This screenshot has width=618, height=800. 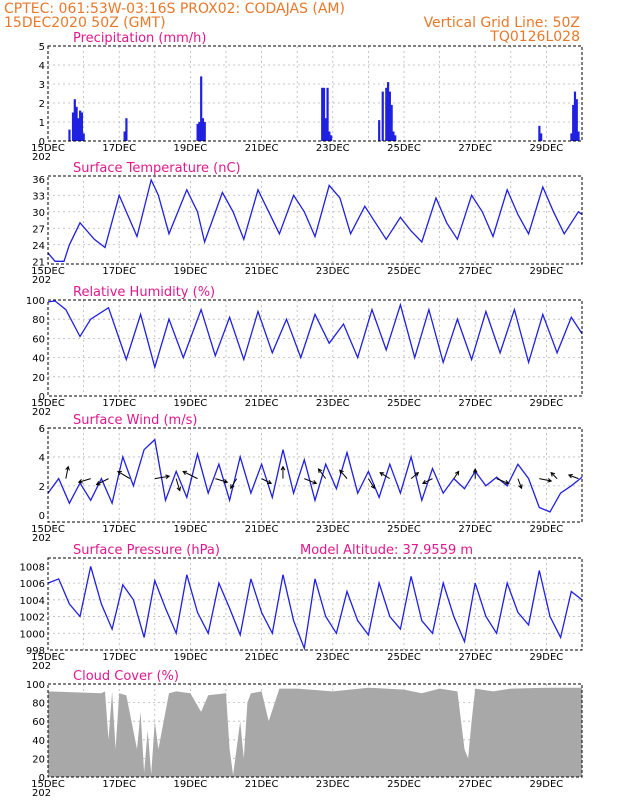 I want to click on y-tick-label: 4, so click(x=42, y=66).